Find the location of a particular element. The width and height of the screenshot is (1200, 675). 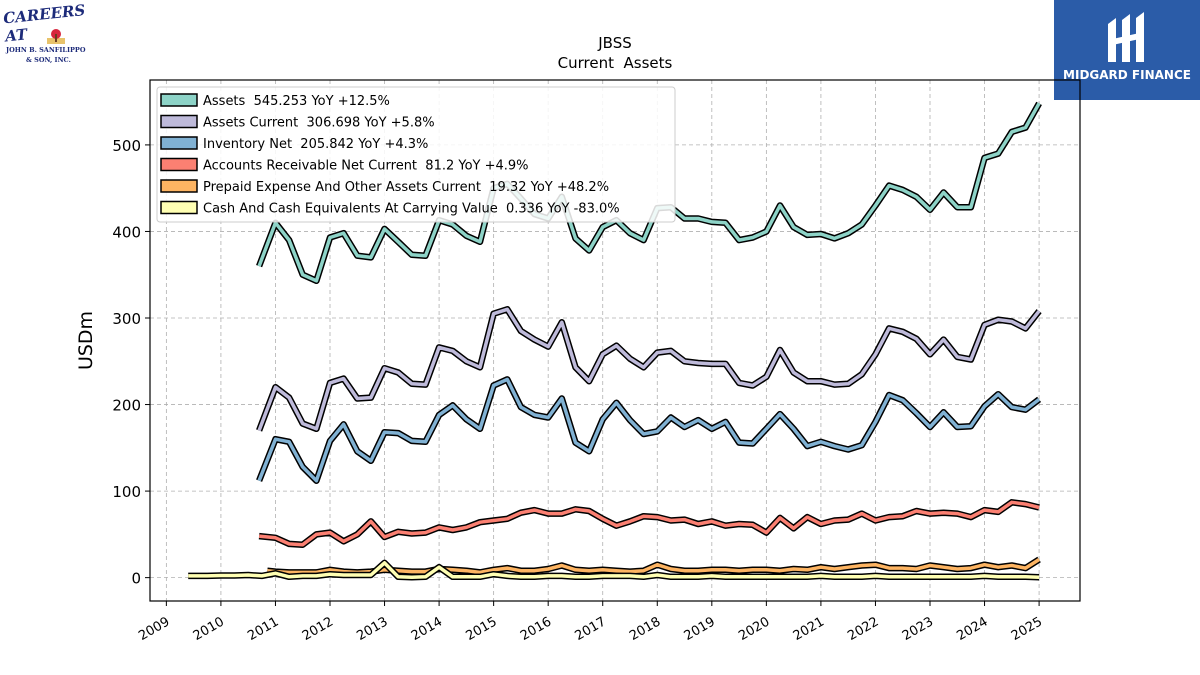

x-tick-label: 2020 is located at coordinates (754, 629).